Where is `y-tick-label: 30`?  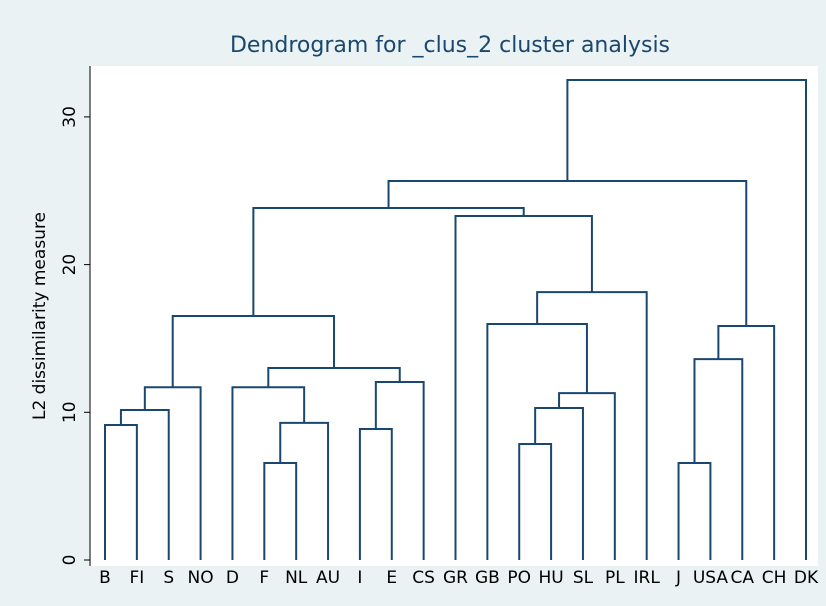 y-tick-label: 30 is located at coordinates (70, 117).